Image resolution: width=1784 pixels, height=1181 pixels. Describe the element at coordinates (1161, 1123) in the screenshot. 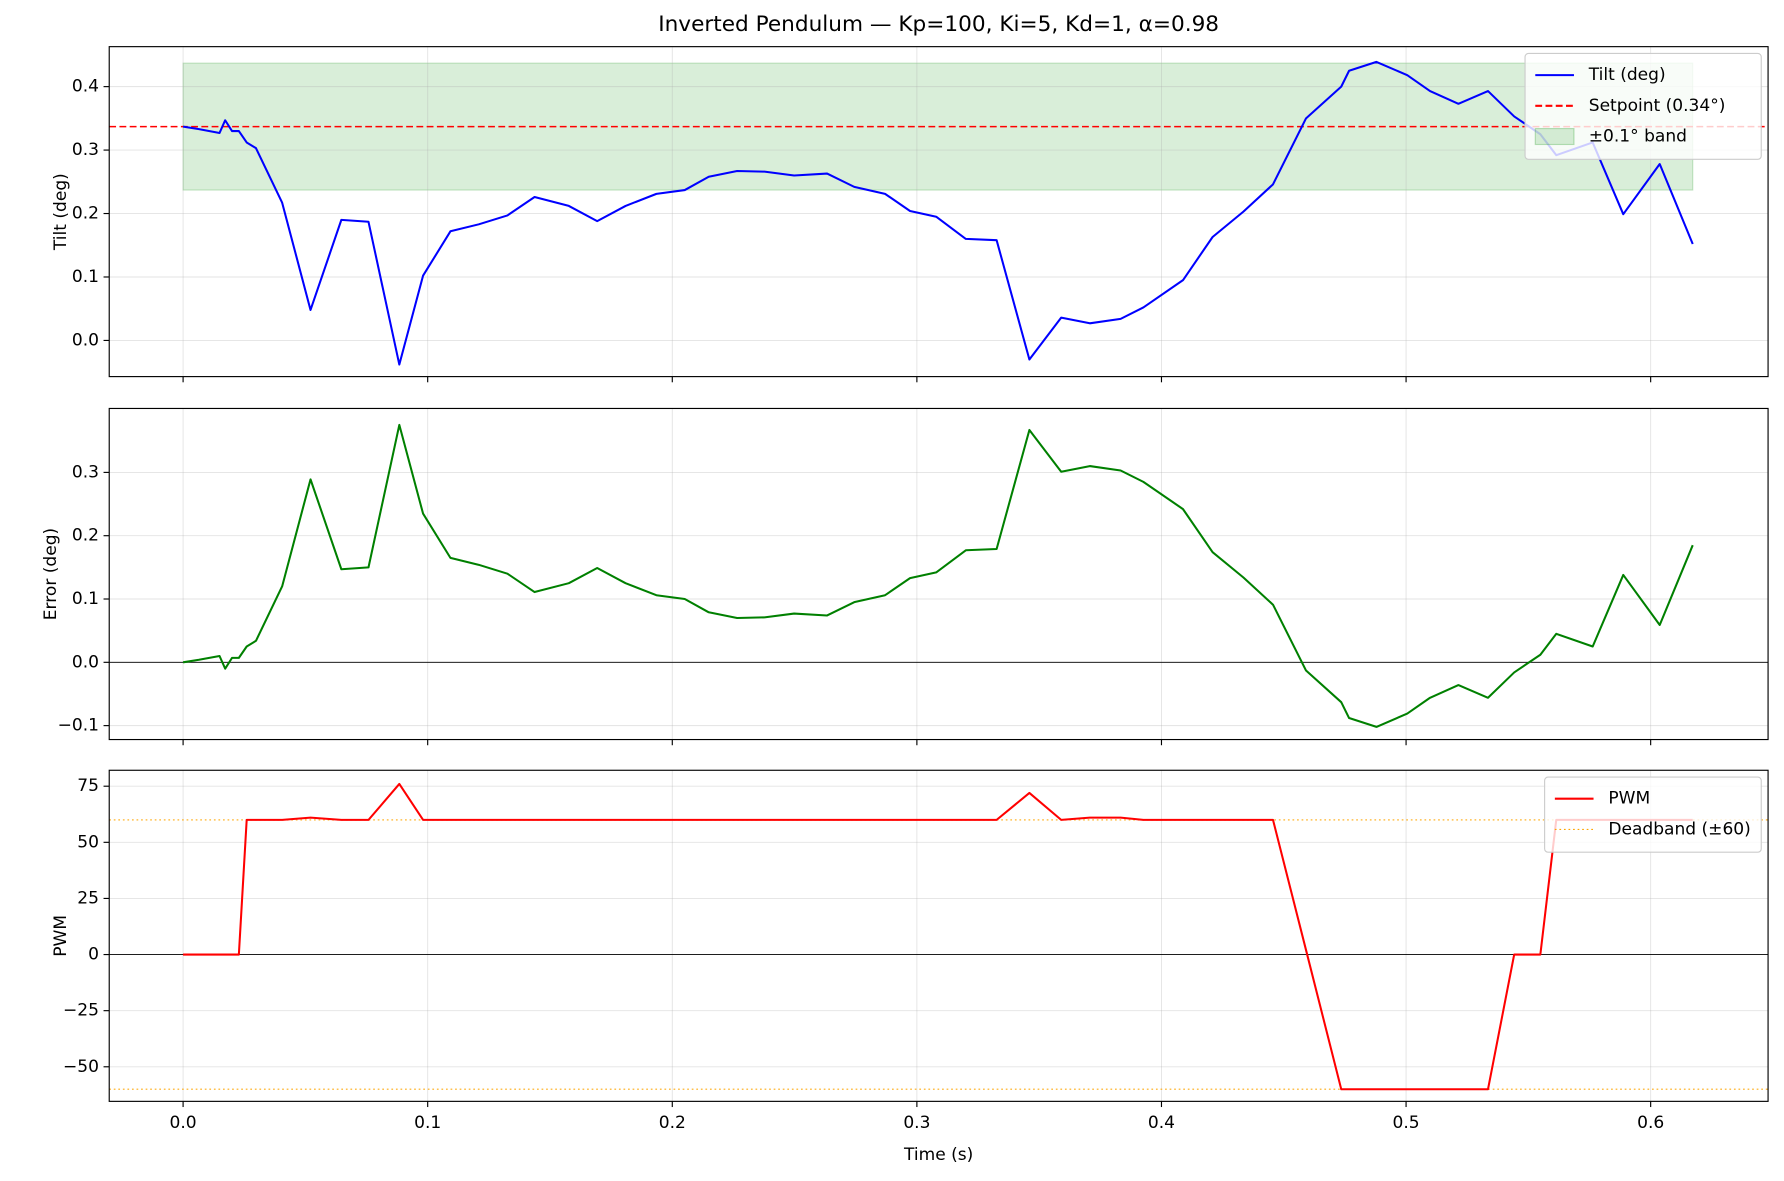

I see `x-tick-label: 0.4` at that location.